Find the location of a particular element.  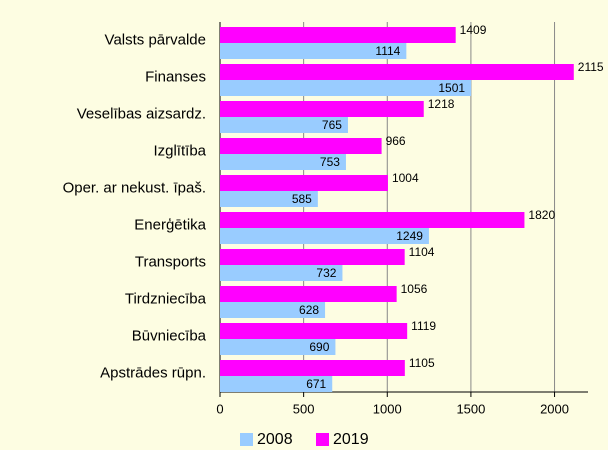

data-label: 2115 is located at coordinates (591, 67).